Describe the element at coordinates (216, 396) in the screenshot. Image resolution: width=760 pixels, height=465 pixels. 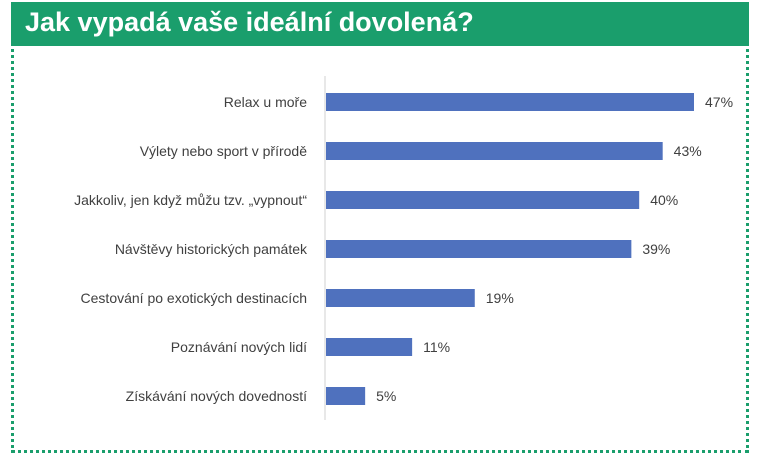
I see `category-label-7: Získávání nových dovedností` at that location.